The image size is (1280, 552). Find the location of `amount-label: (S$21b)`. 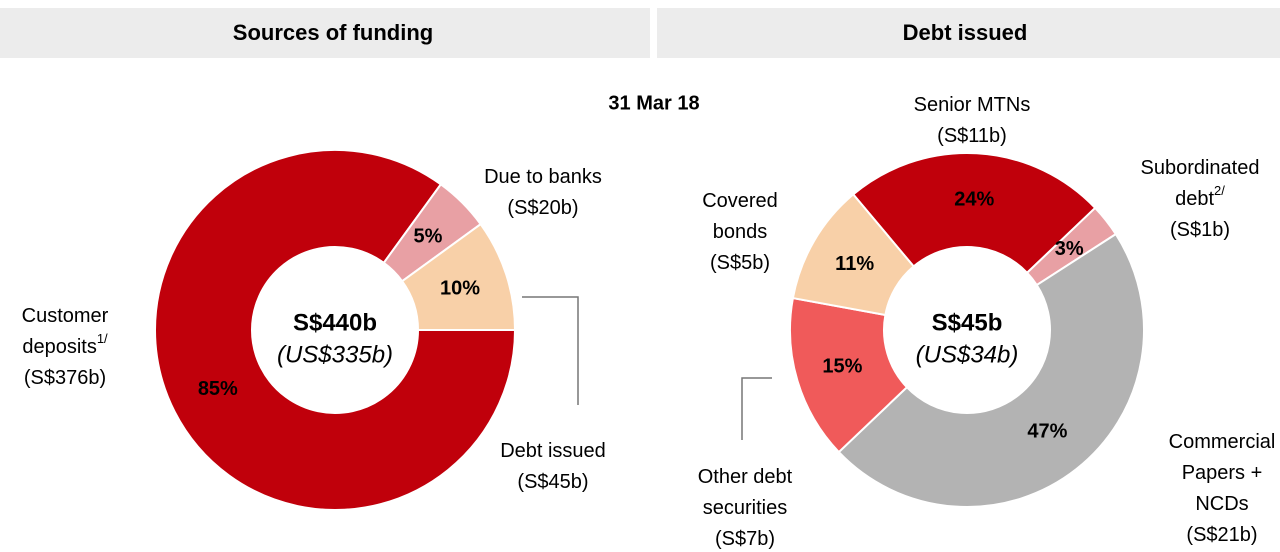

amount-label: (S$21b) is located at coordinates (1221, 535).